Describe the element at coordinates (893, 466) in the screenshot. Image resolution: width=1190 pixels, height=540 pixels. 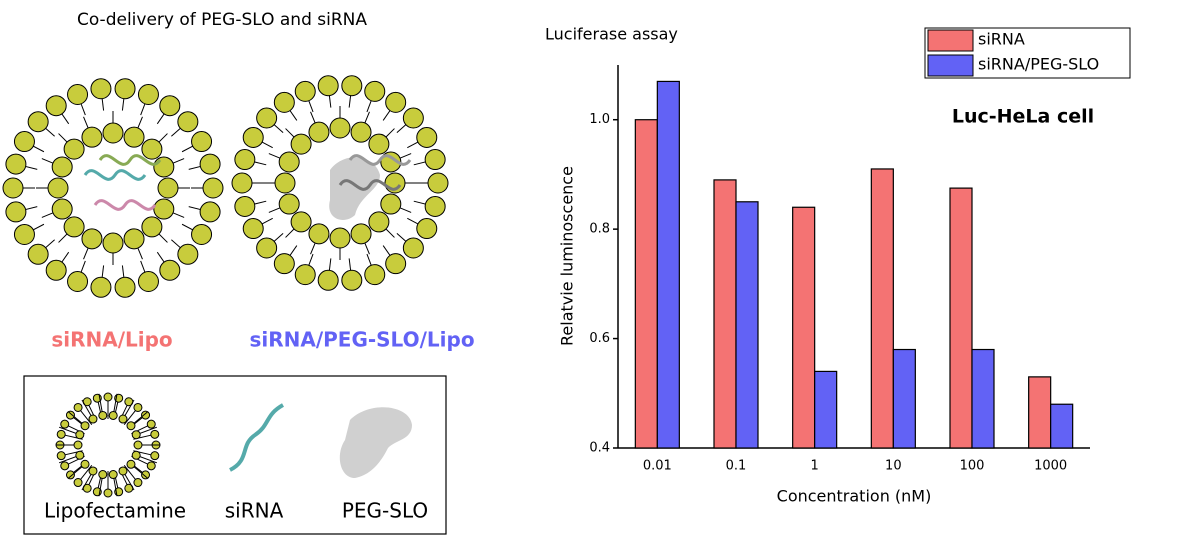
I see `x-tick-label: 10` at that location.